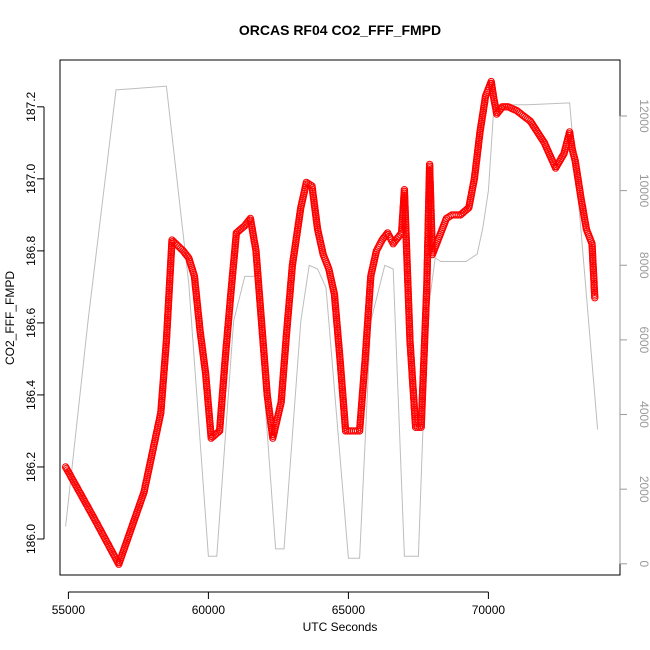 The height and width of the screenshot is (650, 650). What do you see at coordinates (10, 318) in the screenshot?
I see `y-axis-label: CO2_FFF_FMPD` at bounding box center [10, 318].